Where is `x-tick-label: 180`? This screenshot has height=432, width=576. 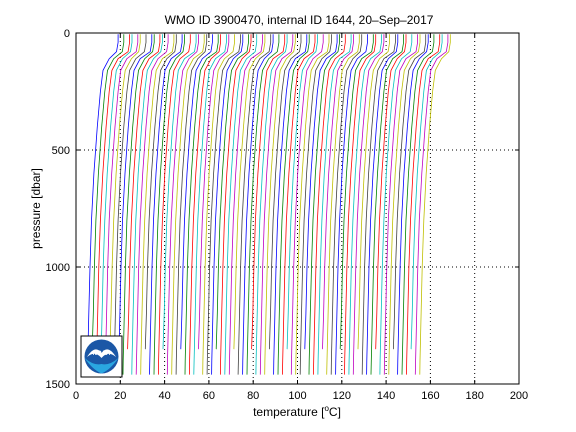 x-tick-label: 180 is located at coordinates (475, 396).